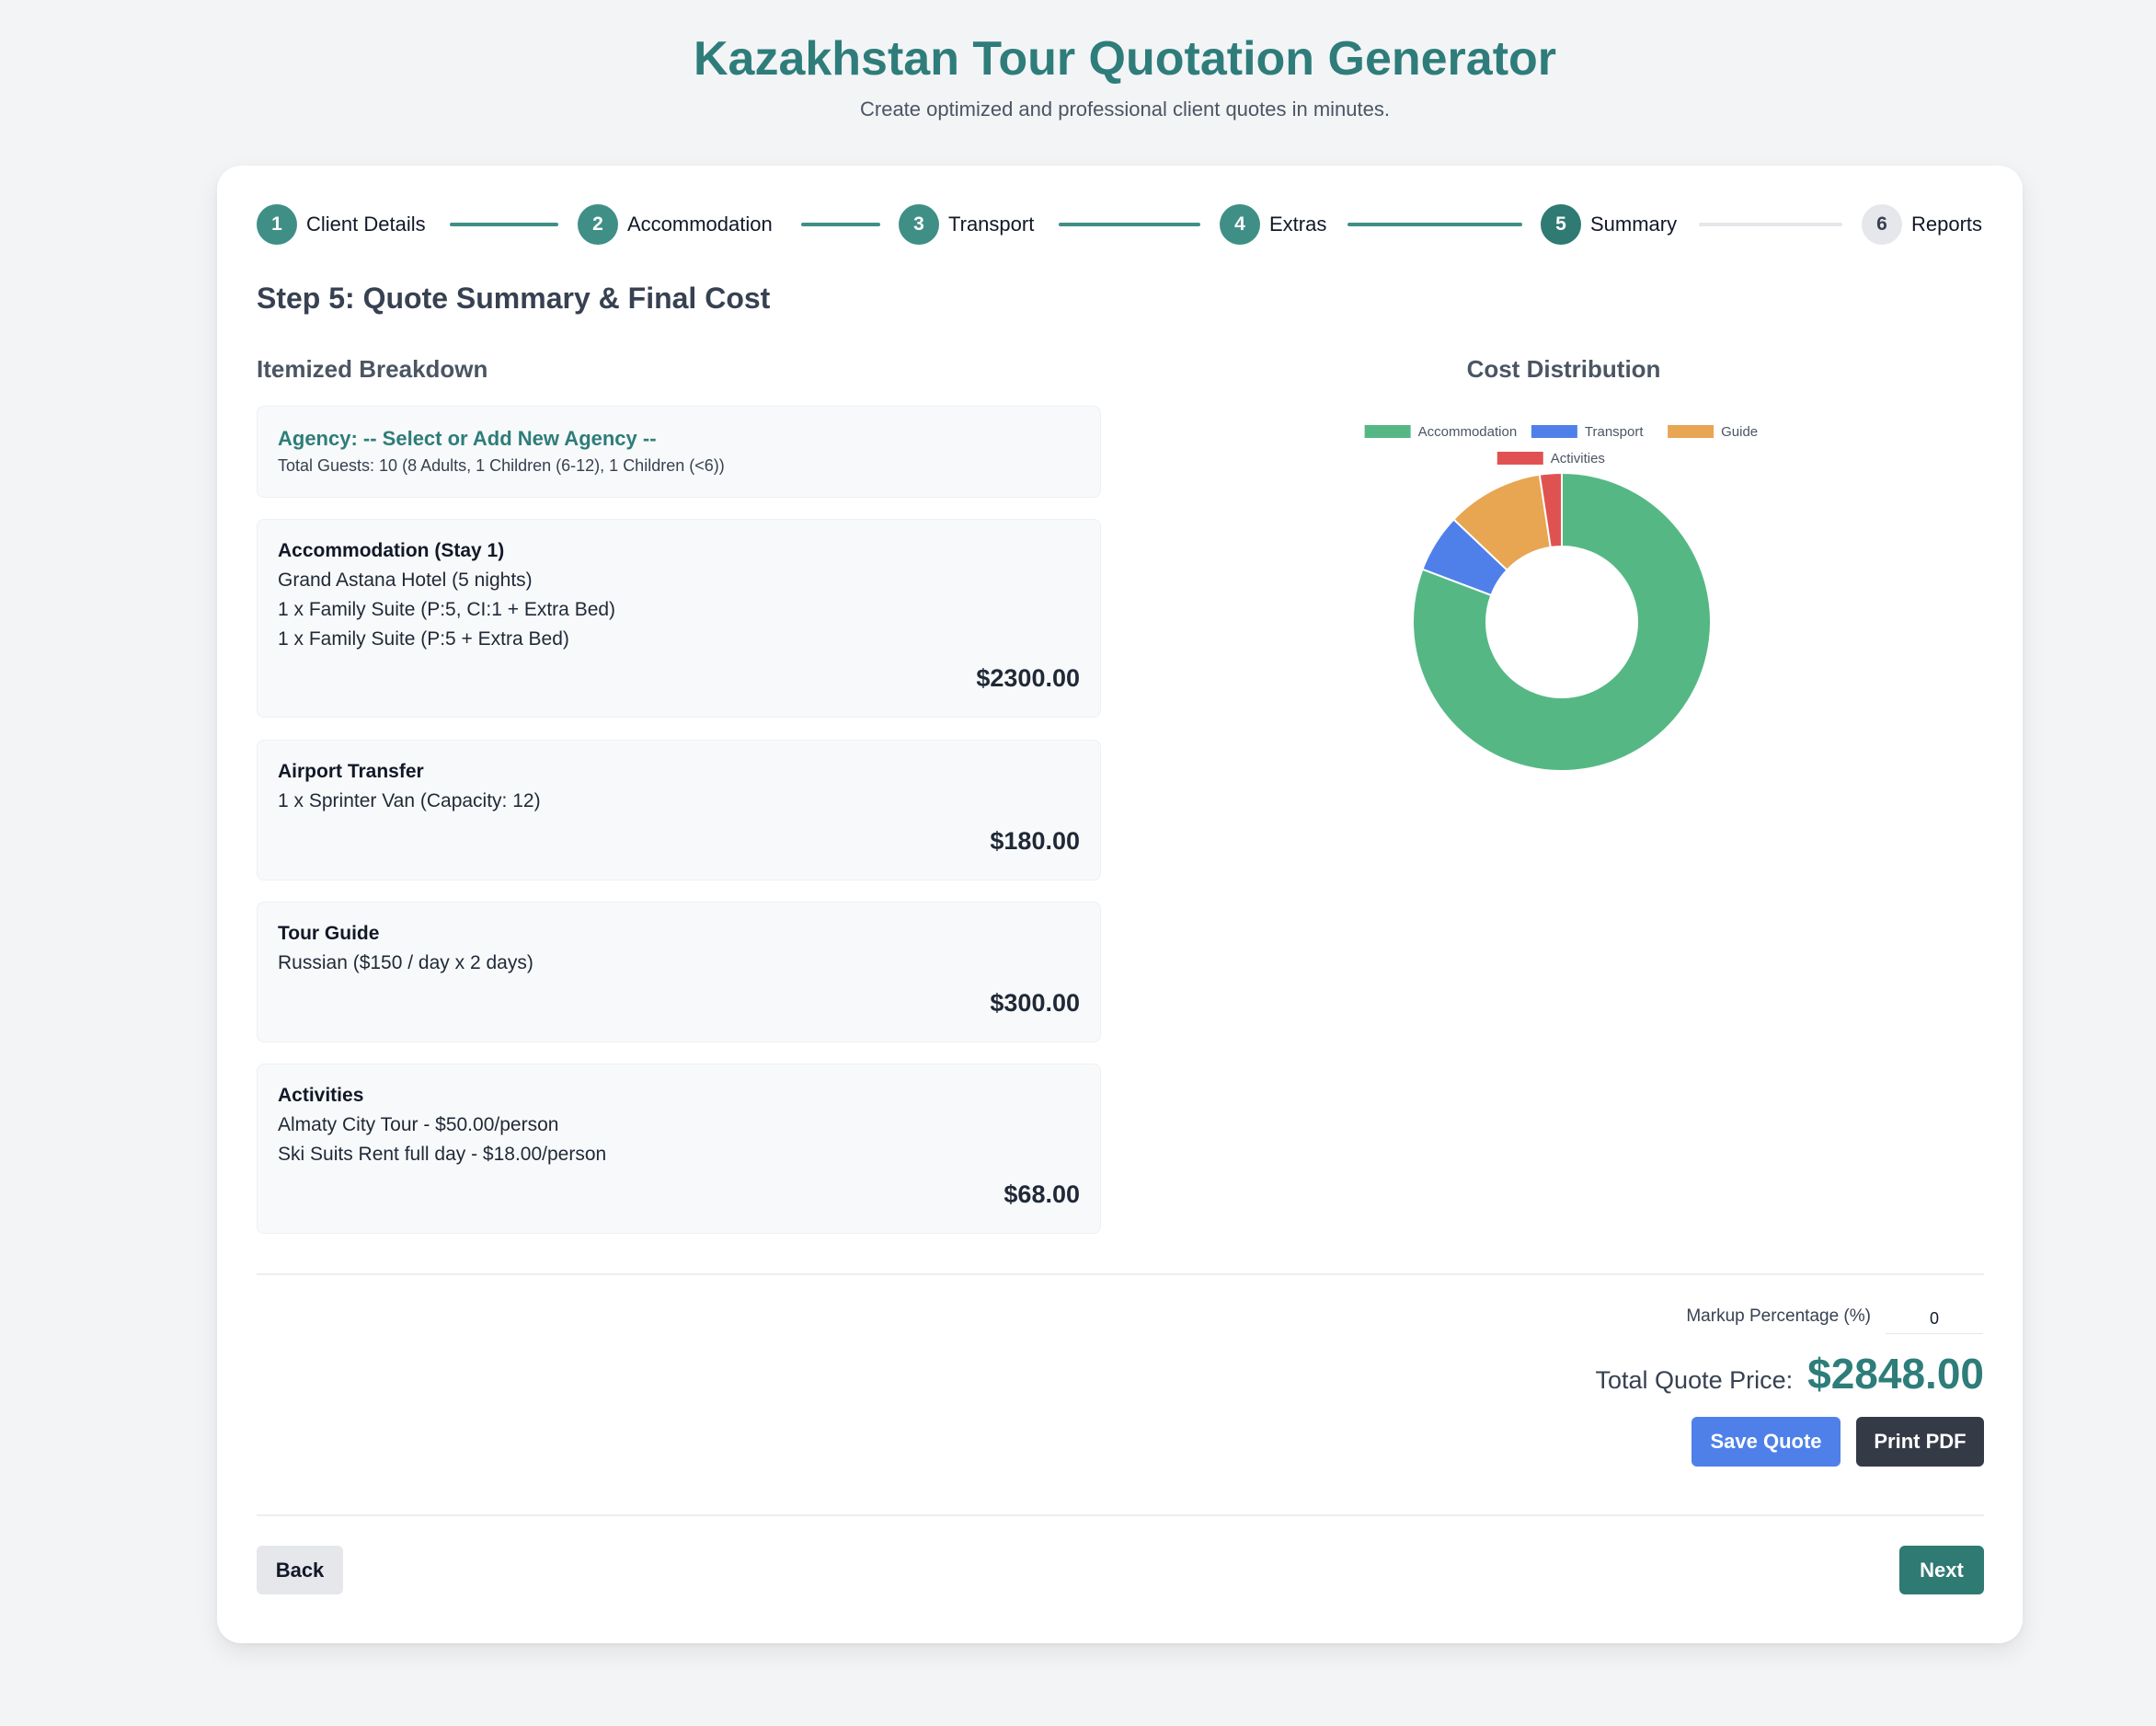  I want to click on step-number: 2, so click(598, 225).